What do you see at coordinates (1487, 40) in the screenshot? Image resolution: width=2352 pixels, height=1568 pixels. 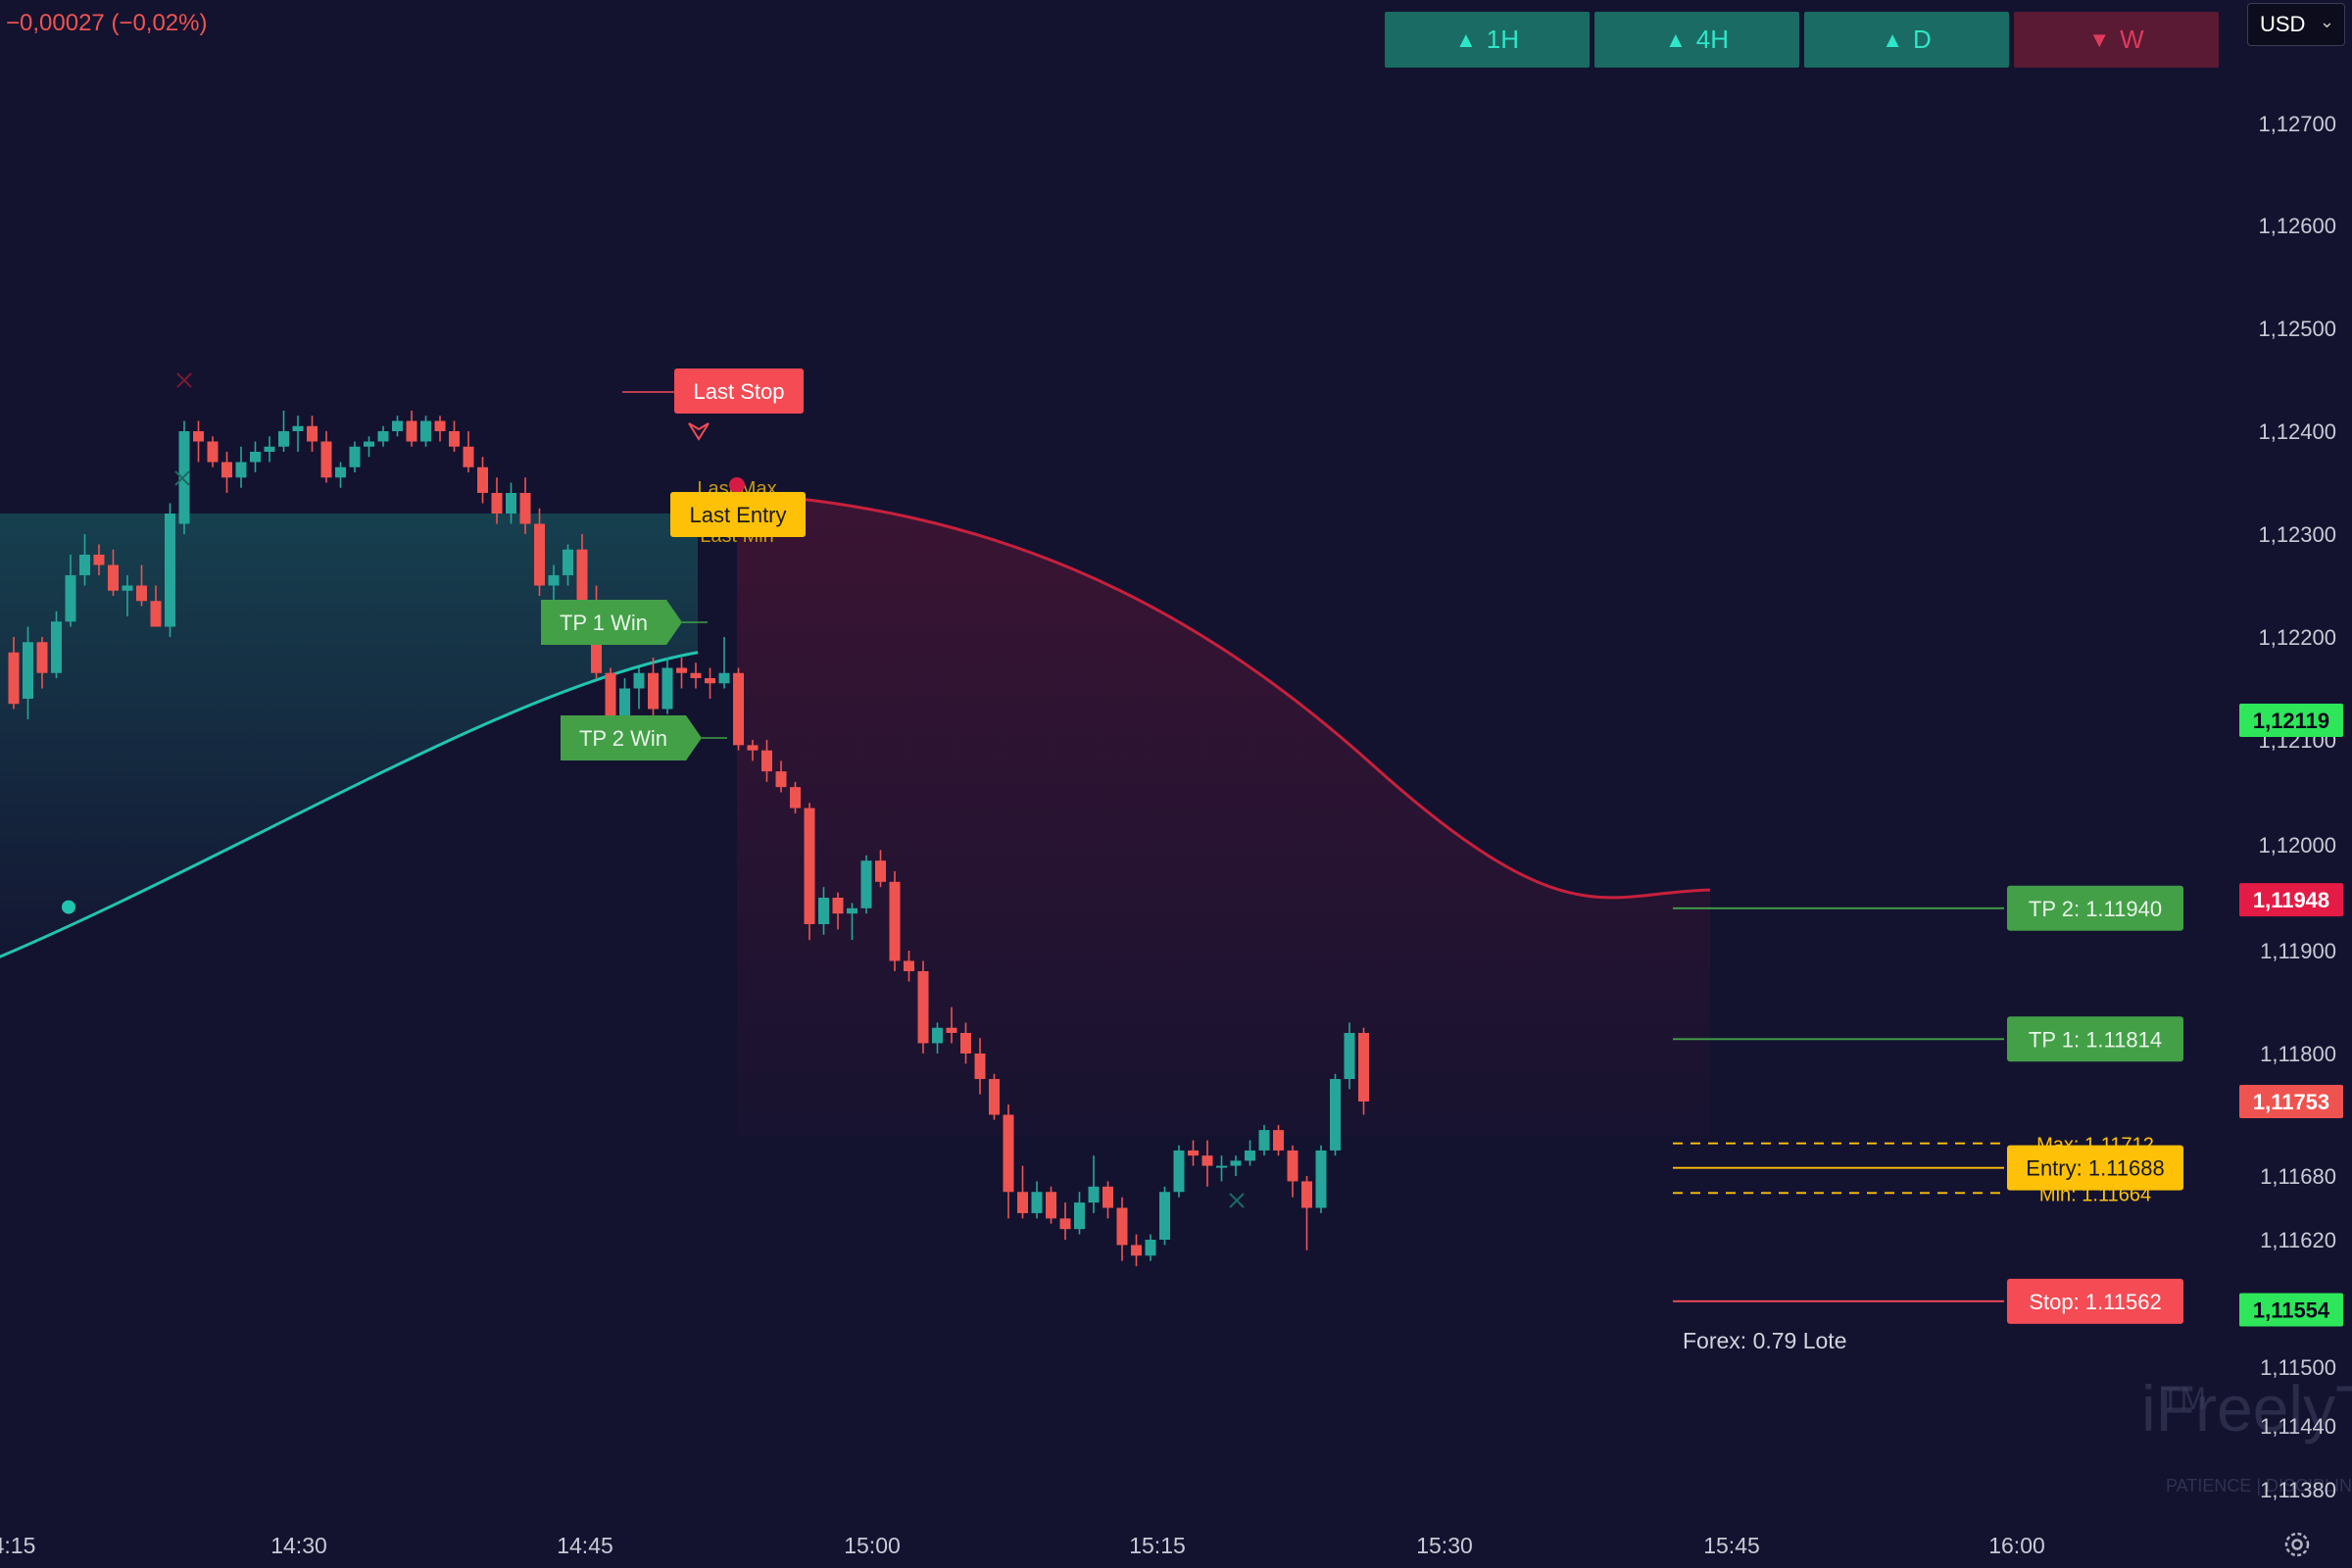 I see `timeframe-1h-button: ▲ 1H` at bounding box center [1487, 40].